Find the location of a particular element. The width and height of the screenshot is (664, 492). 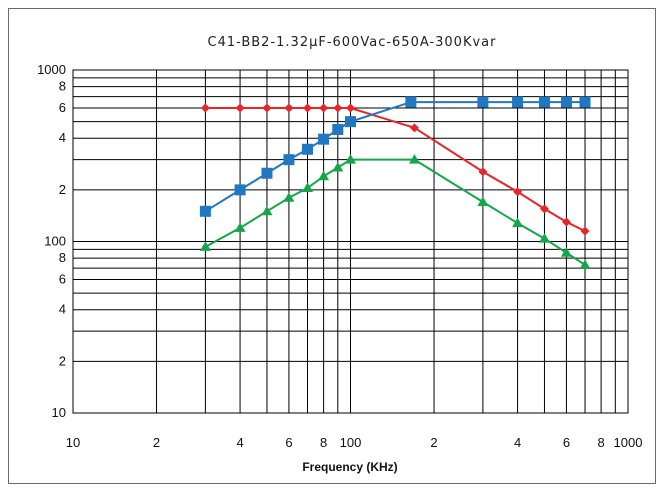

x-tick-label: 100 is located at coordinates (351, 442).